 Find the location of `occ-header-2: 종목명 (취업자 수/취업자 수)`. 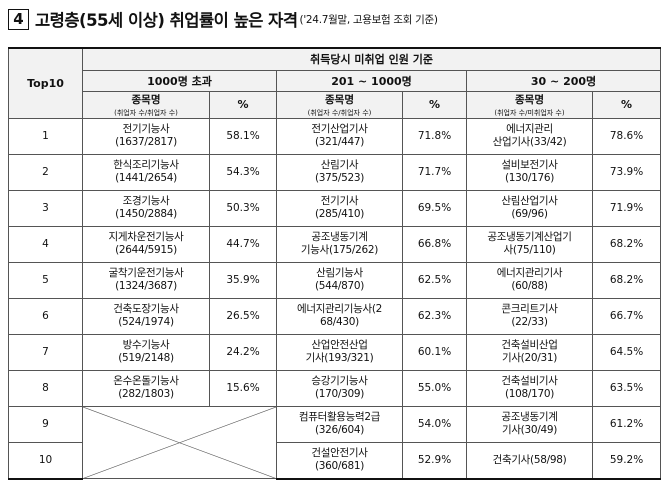

occ-header-2: 종목명 (취업자 수/취업자 수) is located at coordinates (339, 104).